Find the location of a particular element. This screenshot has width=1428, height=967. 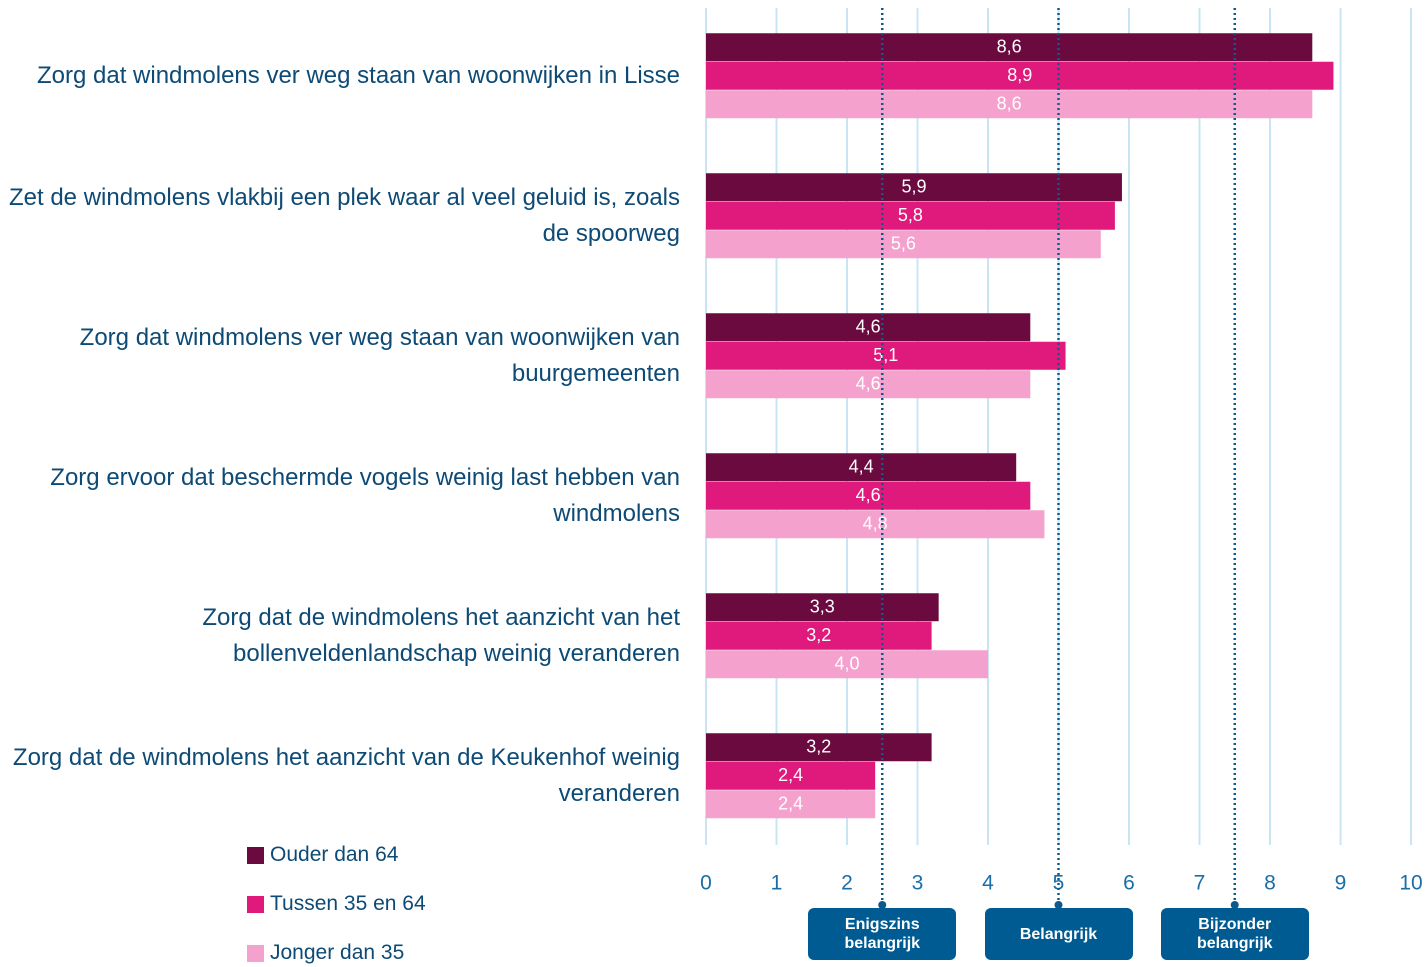

value-label: 5,6 is located at coordinates (903, 243).